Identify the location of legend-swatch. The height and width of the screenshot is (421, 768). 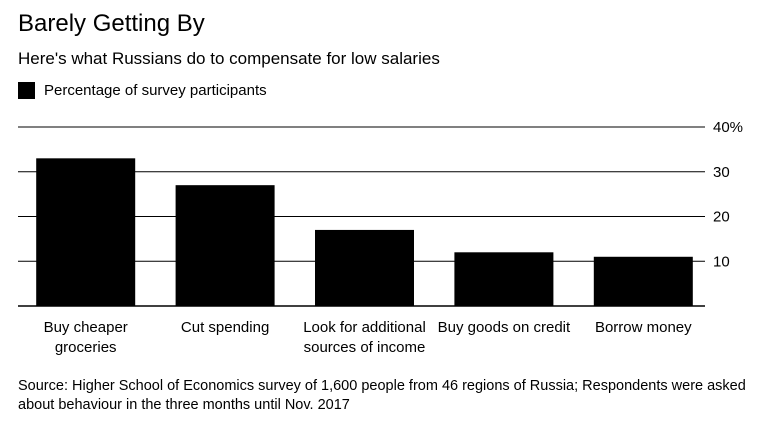
(26, 90).